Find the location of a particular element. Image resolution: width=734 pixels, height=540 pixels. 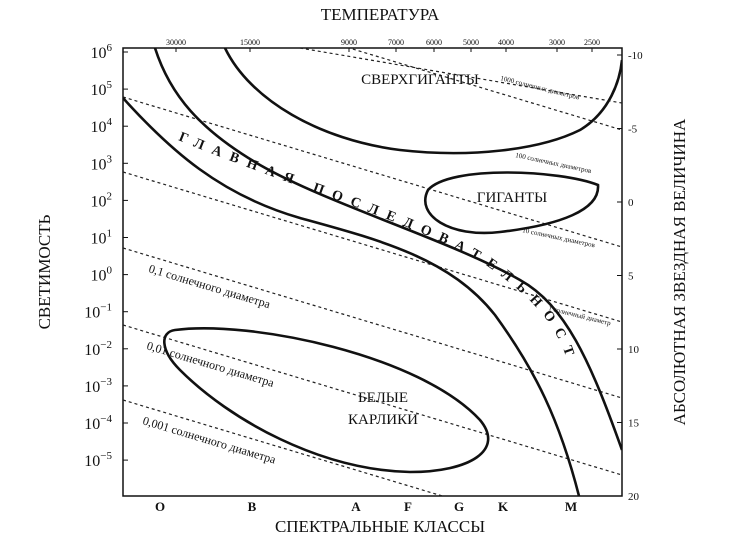

temperature-tick-label: 15000 is located at coordinates (250, 42).